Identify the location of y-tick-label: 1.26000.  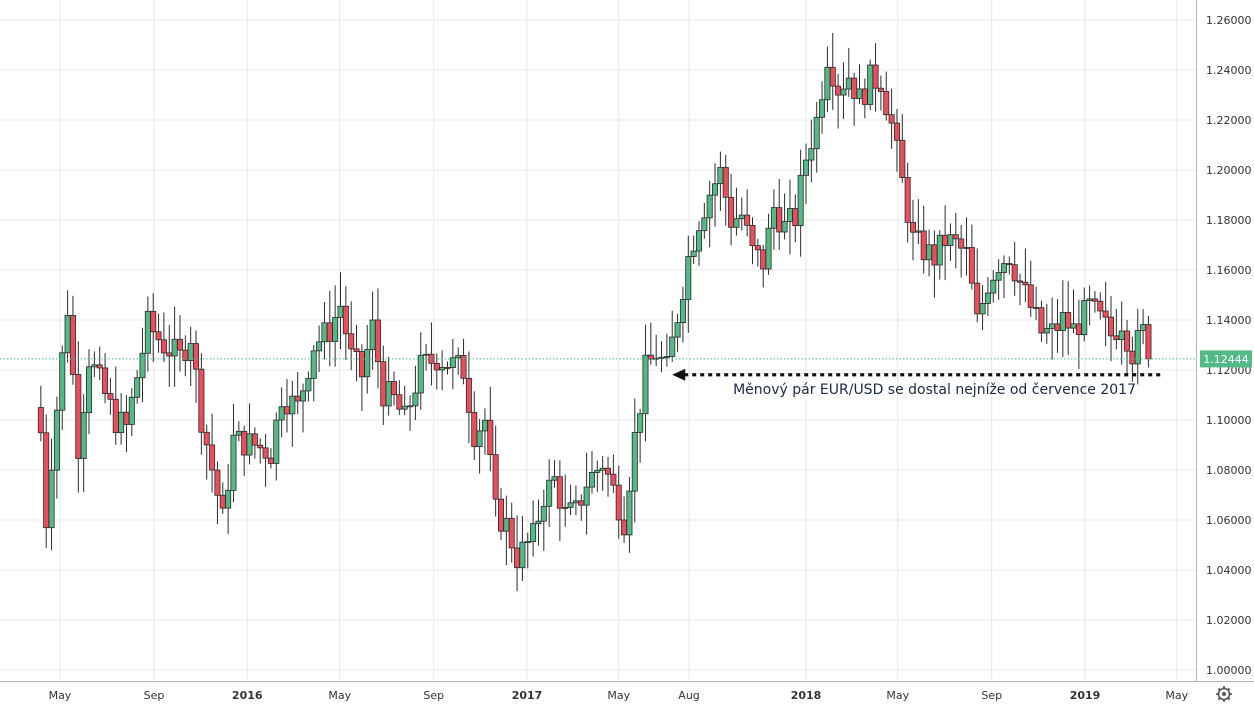
(1229, 20).